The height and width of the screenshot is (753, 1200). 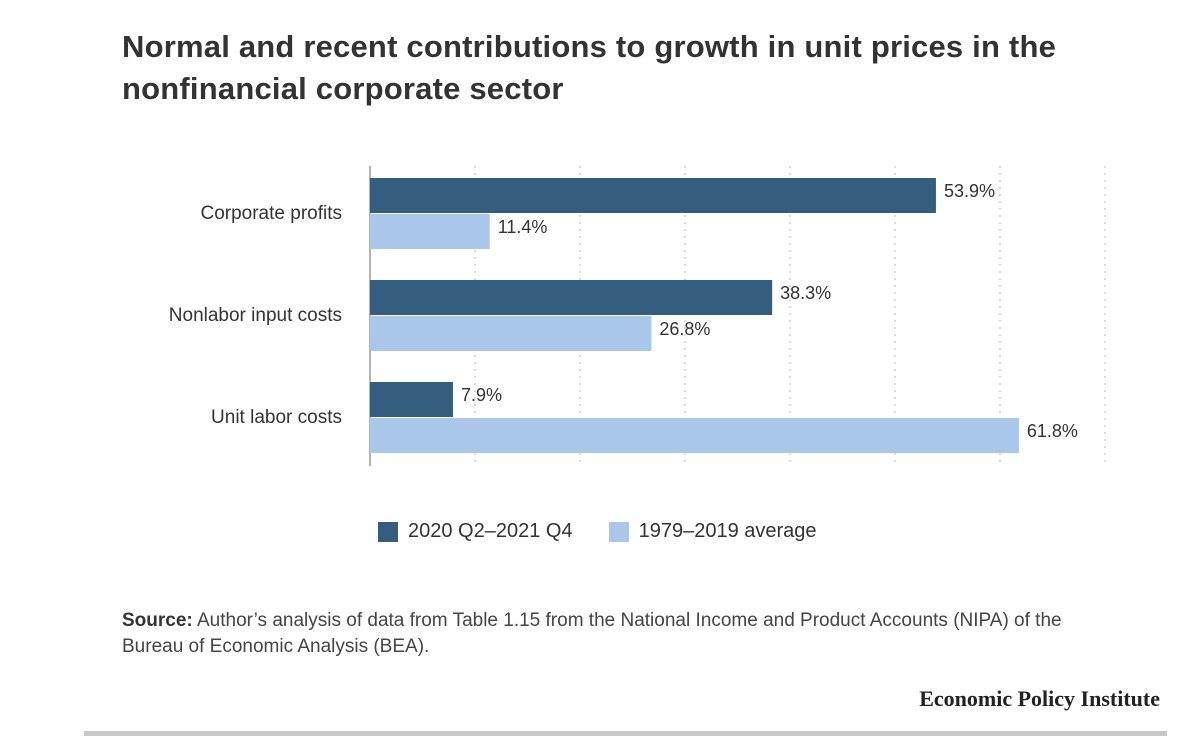 I want to click on data-label: 61.8%, so click(x=1052, y=431).